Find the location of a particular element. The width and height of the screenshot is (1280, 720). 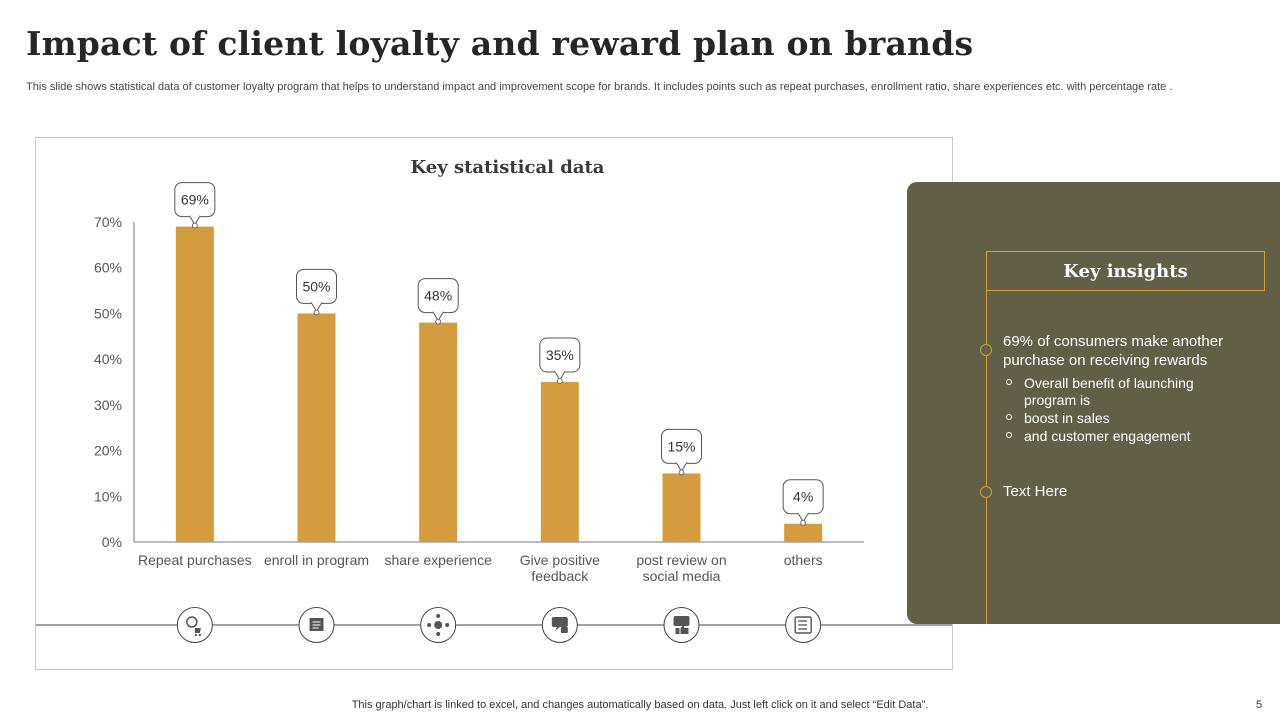

insight-secondary-text: Text Here is located at coordinates (1035, 491).